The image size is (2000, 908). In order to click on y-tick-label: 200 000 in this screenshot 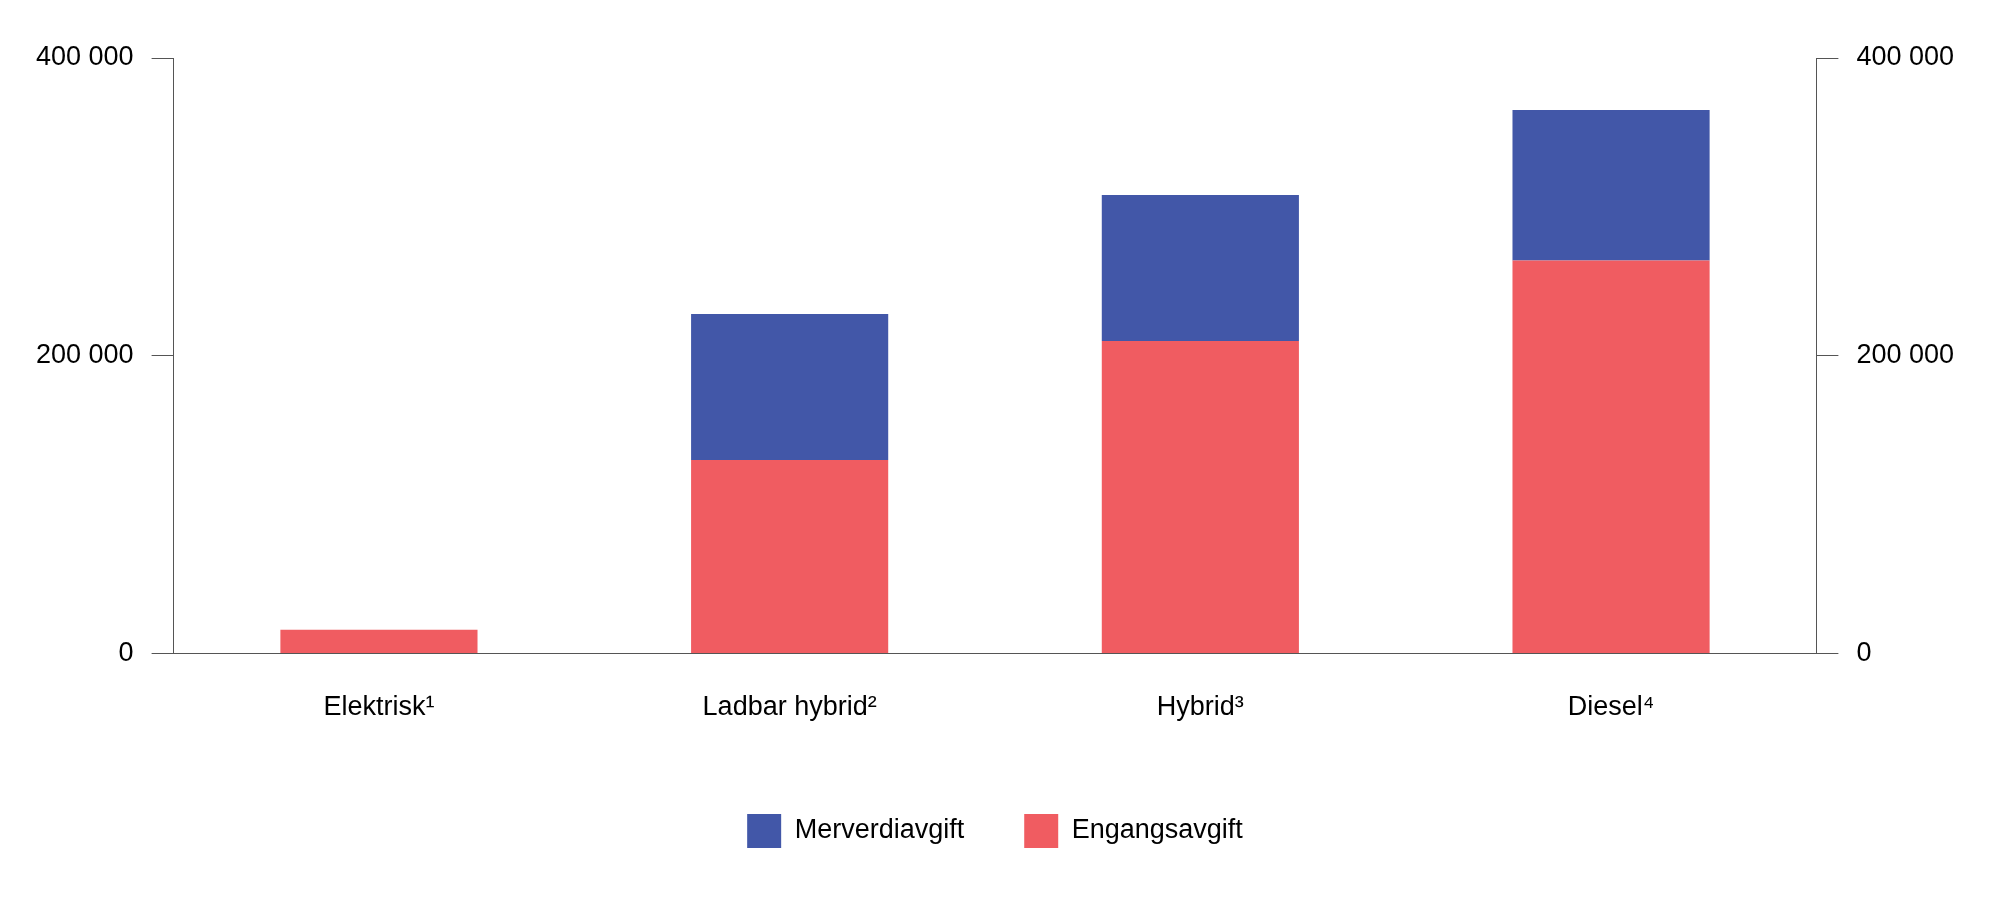, I will do `click(84, 354)`.